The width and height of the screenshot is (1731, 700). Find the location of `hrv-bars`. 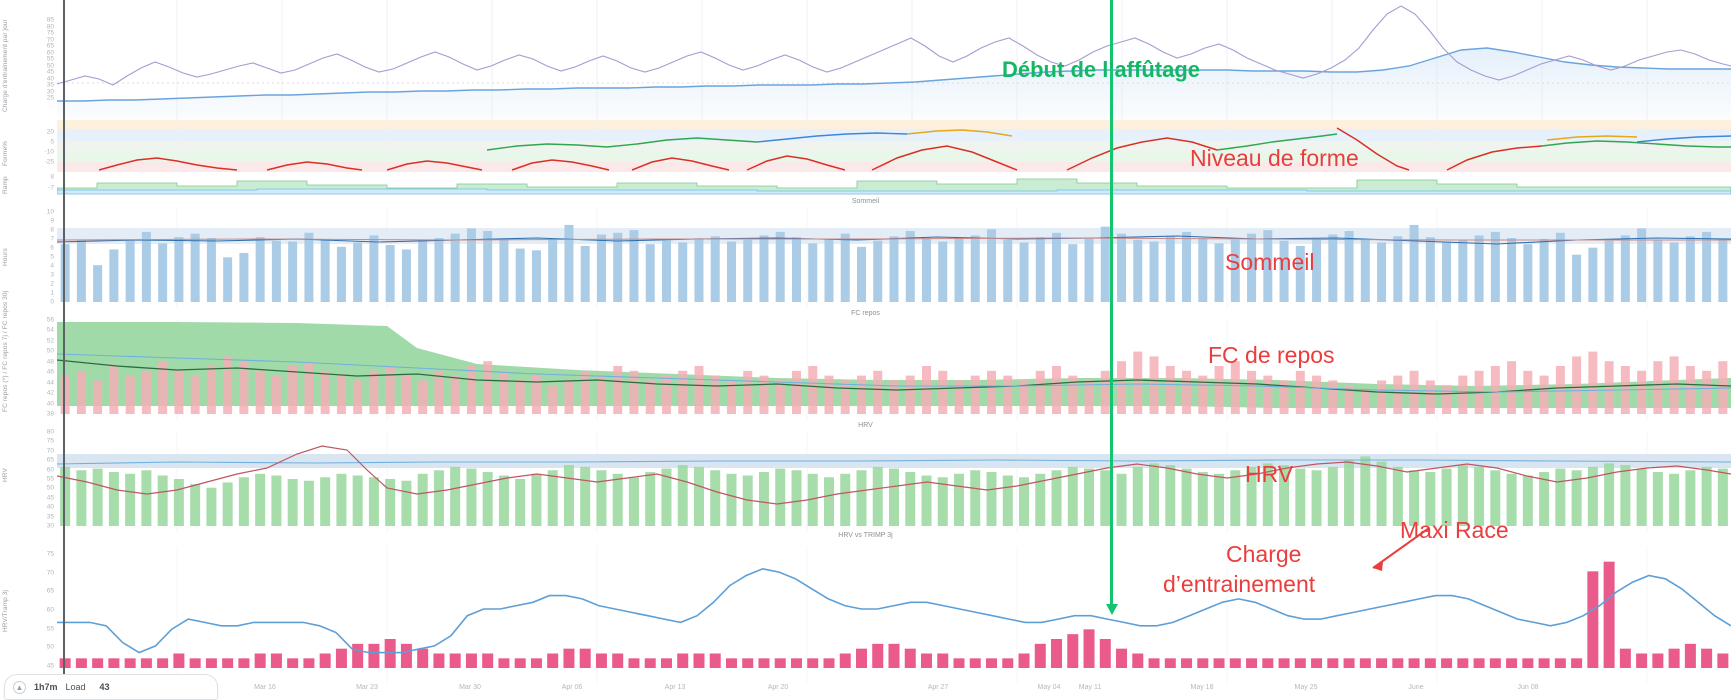

hrv-bars is located at coordinates (894, 491).